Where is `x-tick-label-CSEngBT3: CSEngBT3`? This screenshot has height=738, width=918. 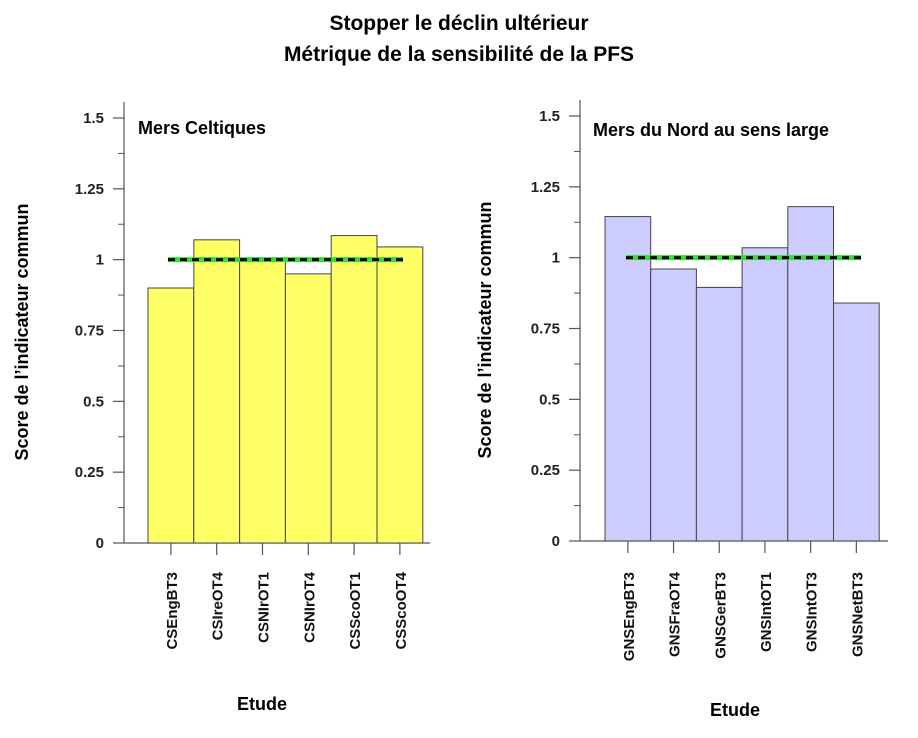 x-tick-label-CSEngBT3: CSEngBT3 is located at coordinates (172, 611).